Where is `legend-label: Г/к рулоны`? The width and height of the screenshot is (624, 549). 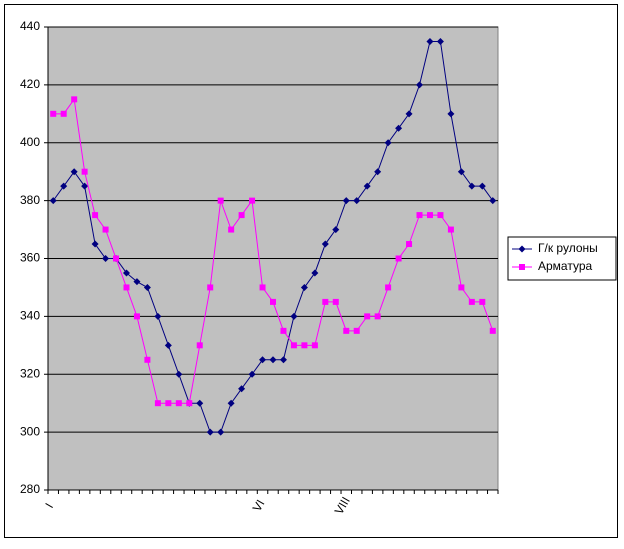 legend-label: Г/к рулоны is located at coordinates (568, 248).